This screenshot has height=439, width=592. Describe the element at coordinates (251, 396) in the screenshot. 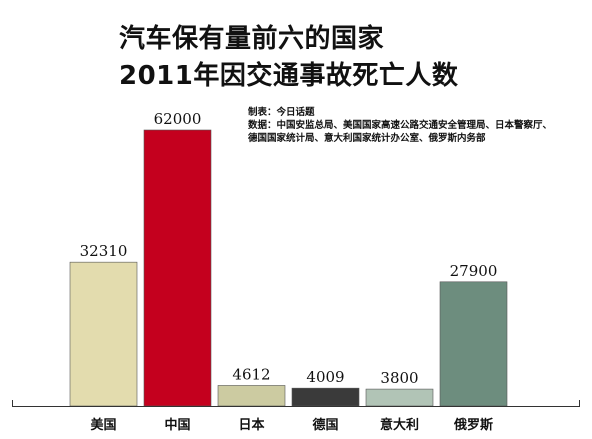

I see `bar-japan` at that location.